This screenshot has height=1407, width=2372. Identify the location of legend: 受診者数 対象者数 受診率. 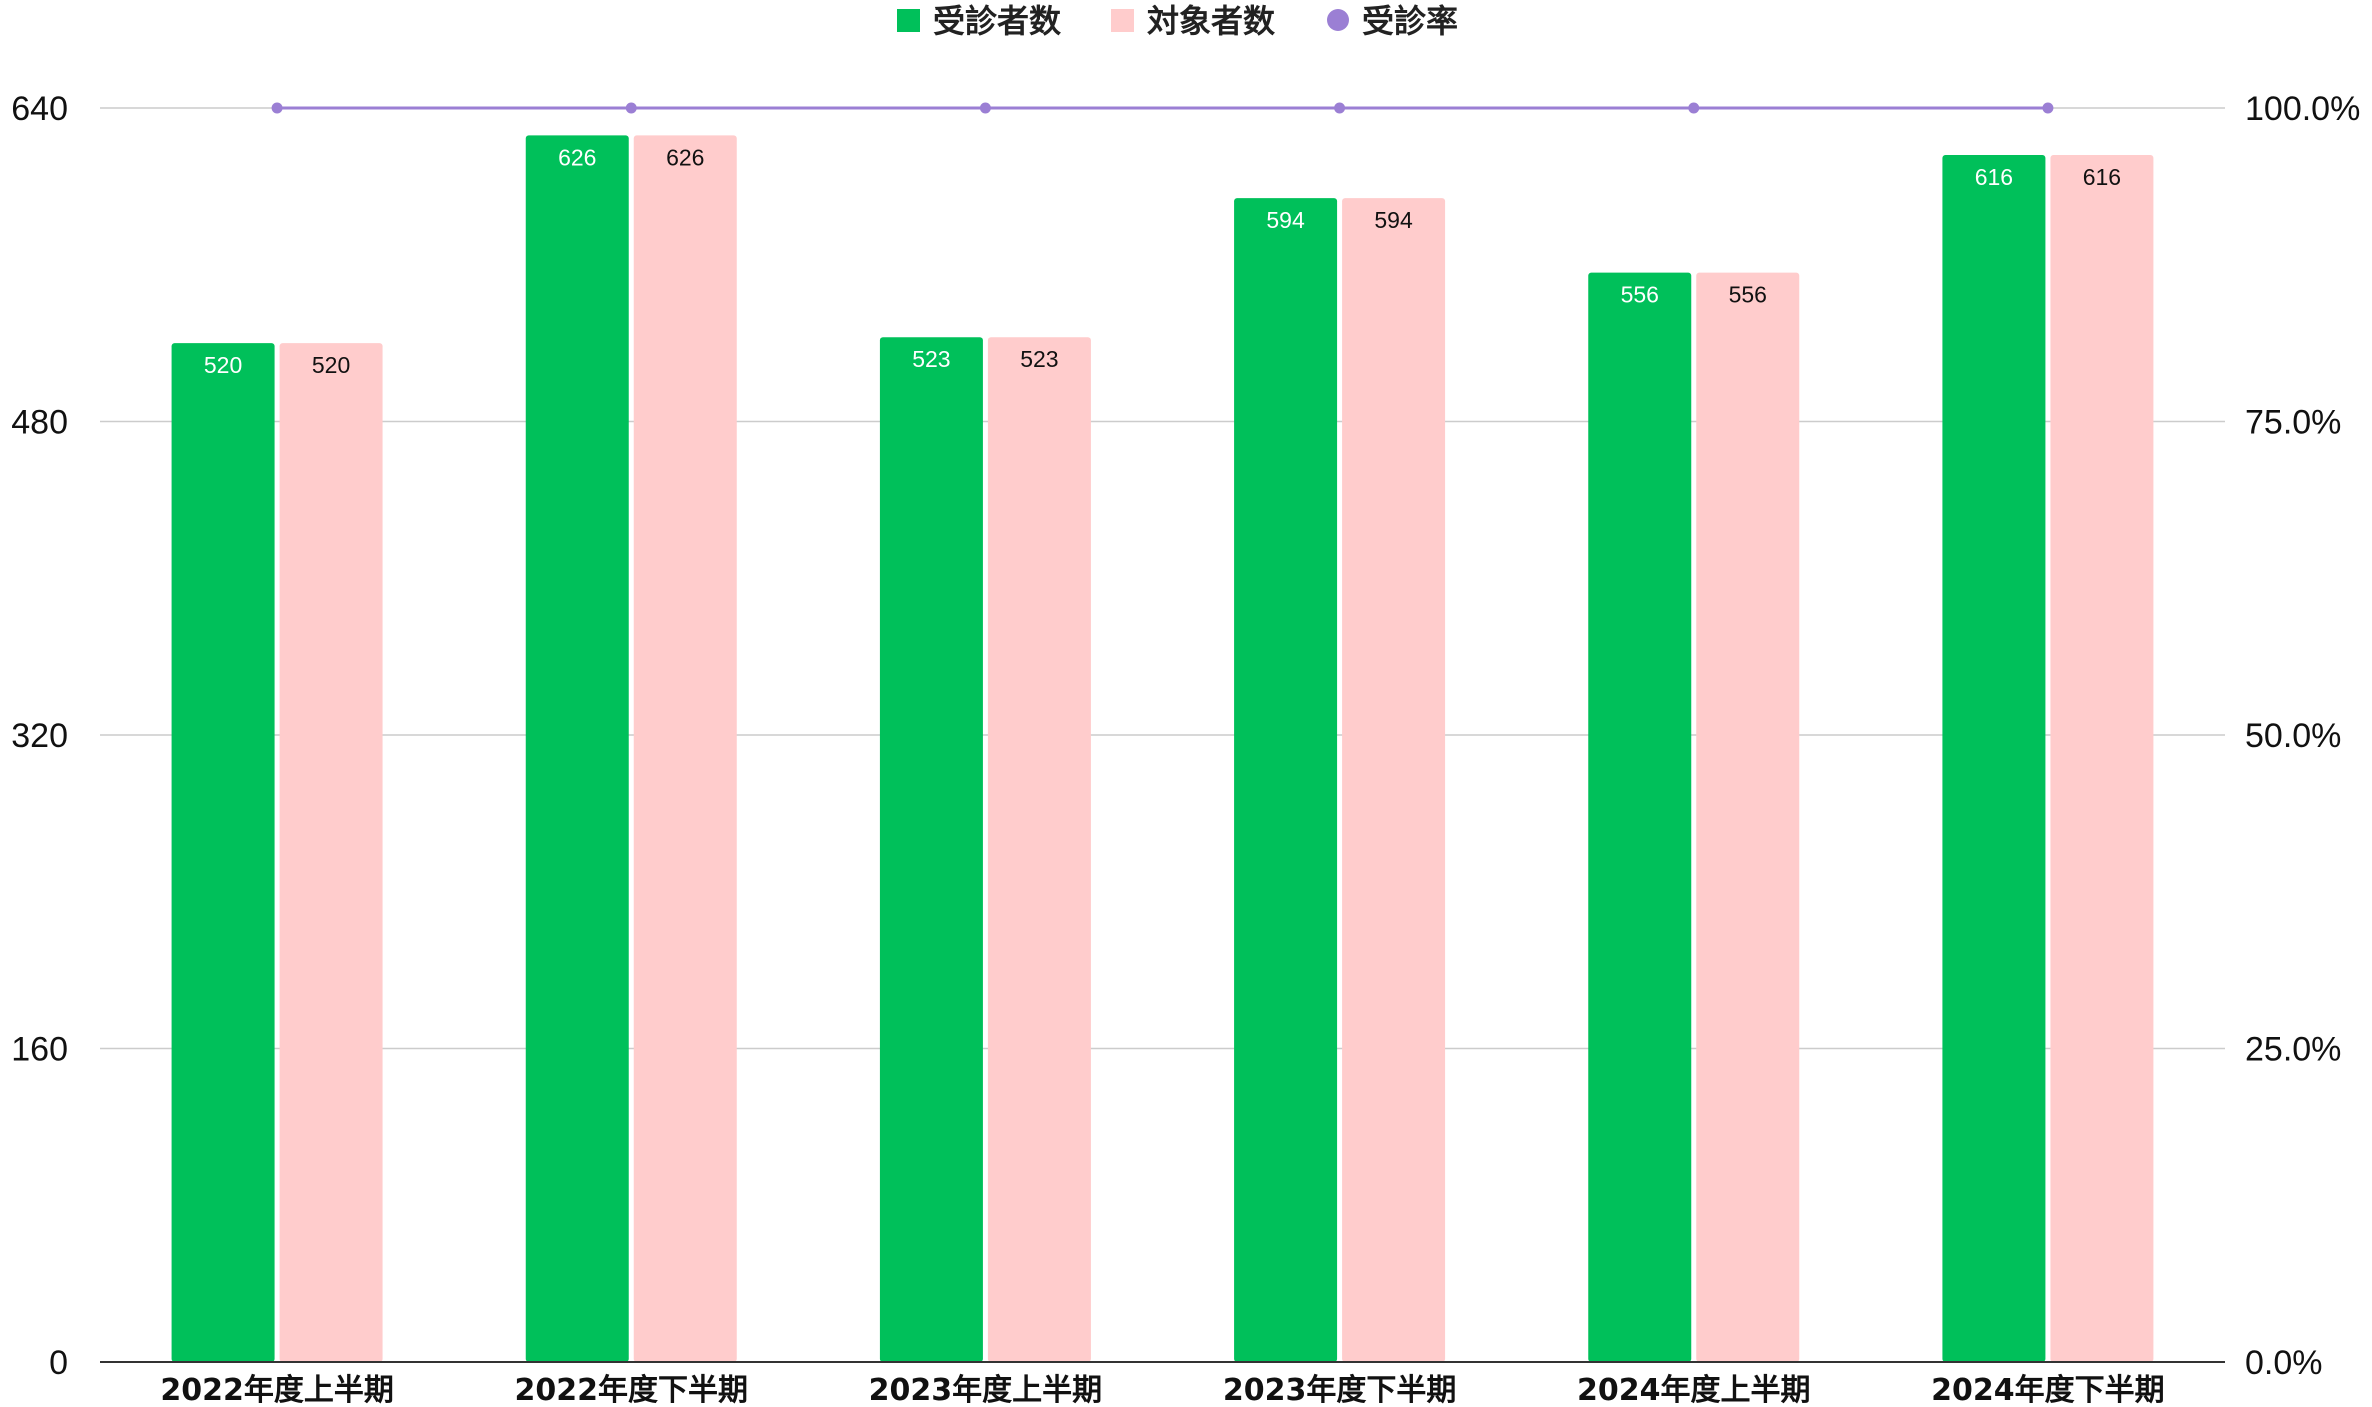
(1177, 21).